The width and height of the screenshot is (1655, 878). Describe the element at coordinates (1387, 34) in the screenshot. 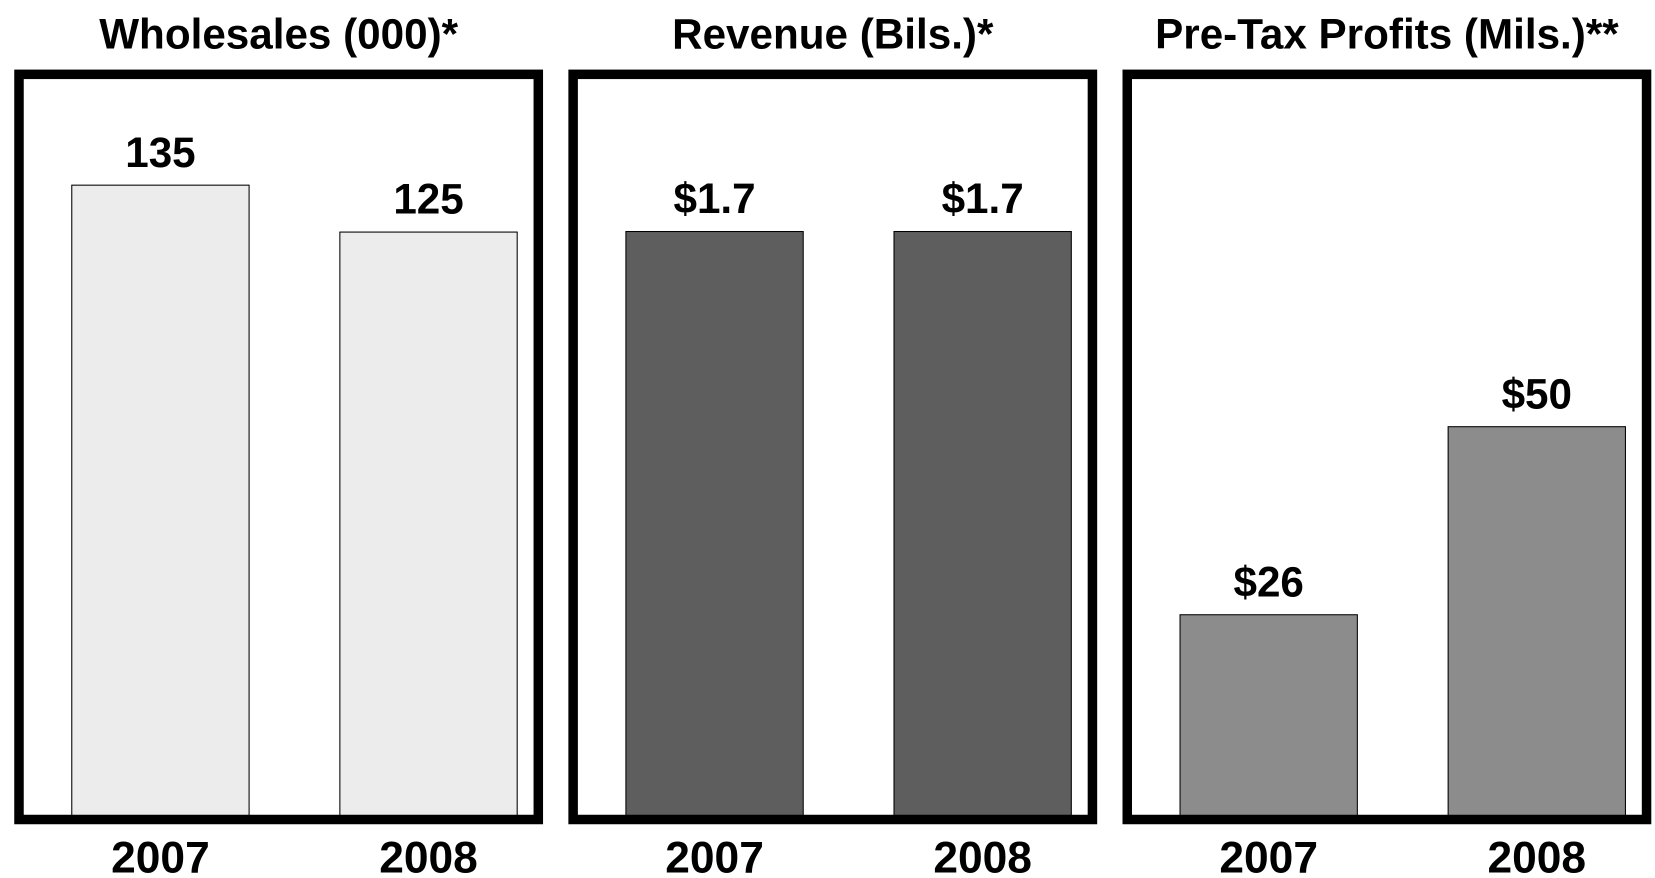

I see `chart-title: Pre-Tax Profits (Mils.)**` at that location.